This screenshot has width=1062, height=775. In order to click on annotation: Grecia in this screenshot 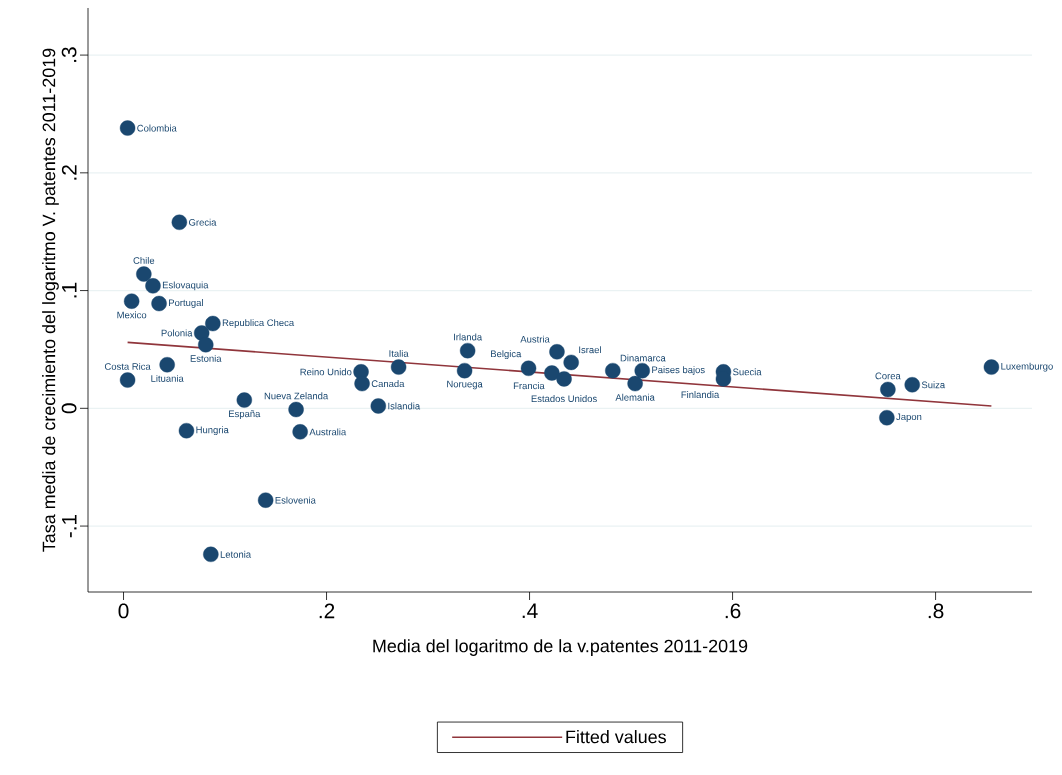, I will do `click(203, 222)`.